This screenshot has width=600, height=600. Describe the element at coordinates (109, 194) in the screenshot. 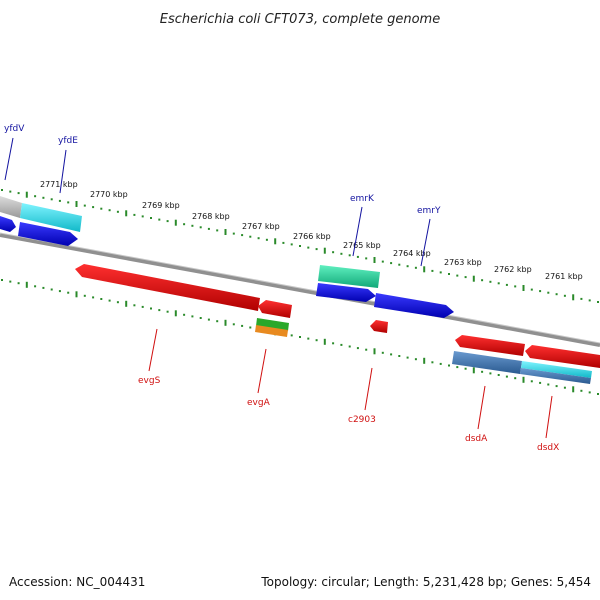

I see `kbp-label: 2770 kbp` at that location.